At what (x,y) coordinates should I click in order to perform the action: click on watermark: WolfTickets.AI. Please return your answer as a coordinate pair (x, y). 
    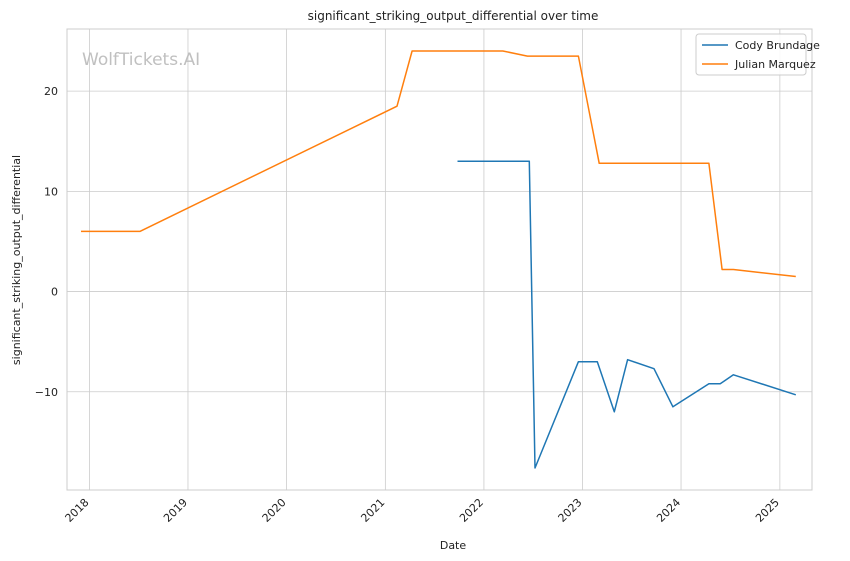
    Looking at the image, I should click on (141, 60).